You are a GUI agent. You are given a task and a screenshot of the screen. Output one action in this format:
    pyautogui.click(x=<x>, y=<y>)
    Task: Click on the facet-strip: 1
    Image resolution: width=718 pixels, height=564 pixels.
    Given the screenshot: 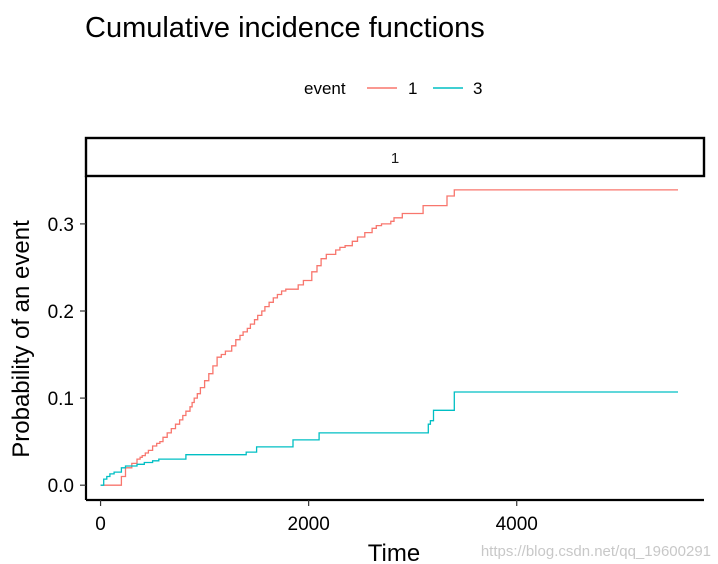 What is the action you would take?
    pyautogui.click(x=395, y=157)
    